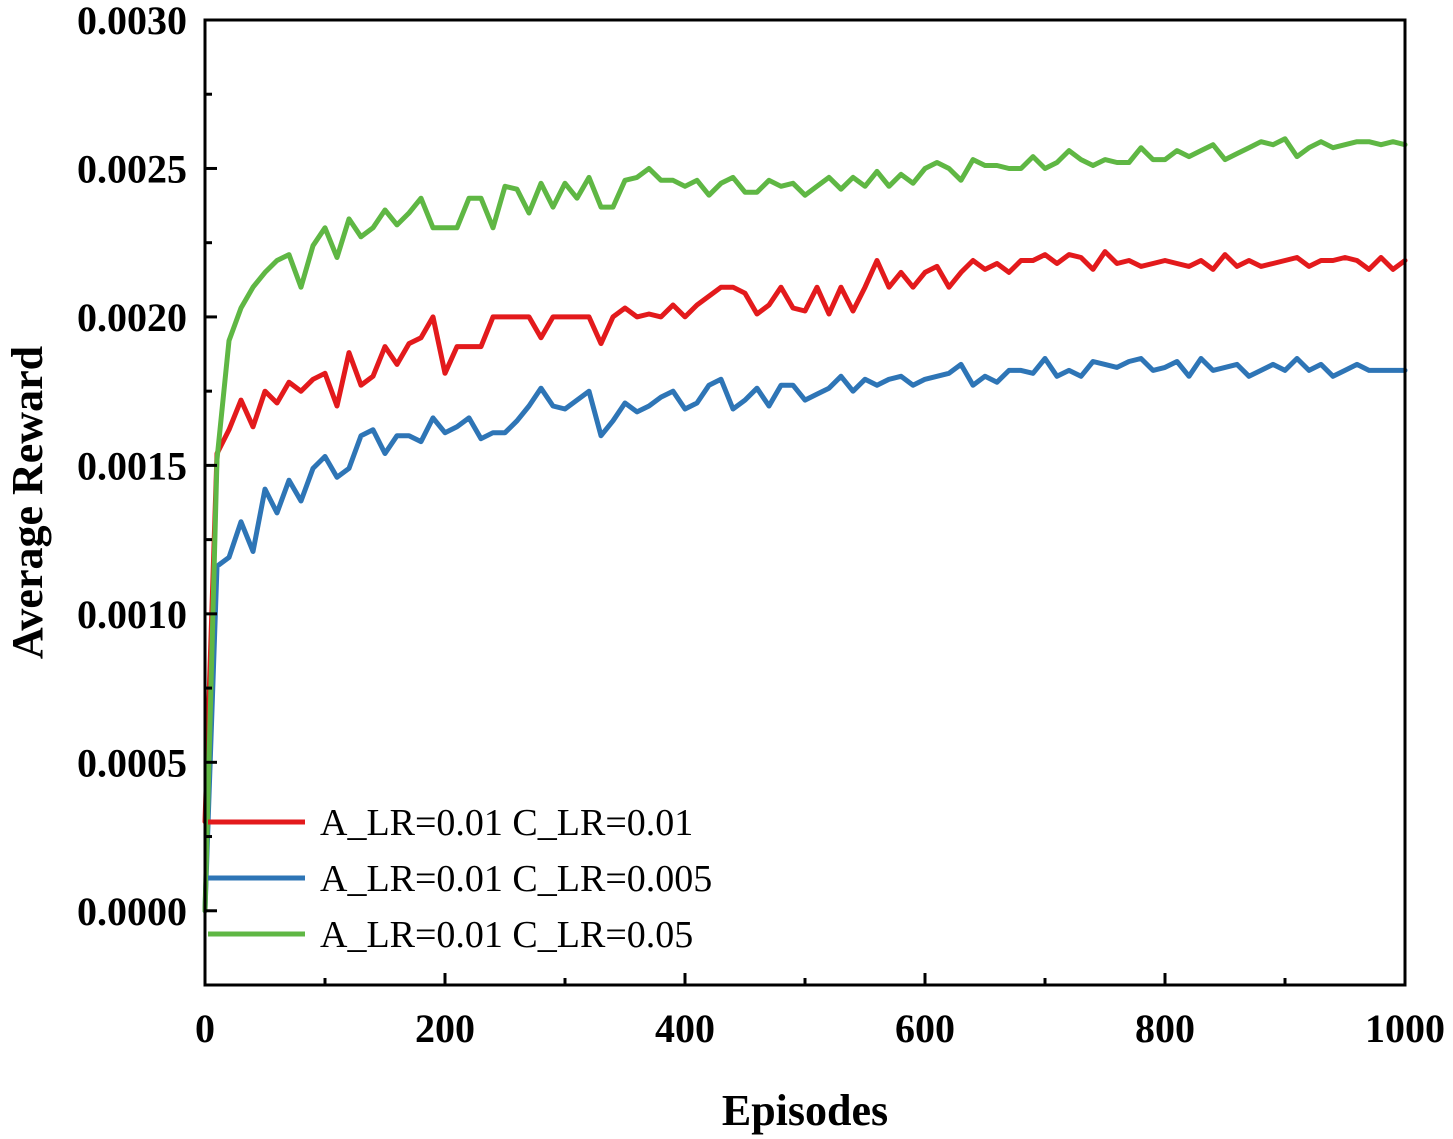 Image resolution: width=1453 pixels, height=1139 pixels. I want to click on y-tick-label: 0.0030, so click(132, 21).